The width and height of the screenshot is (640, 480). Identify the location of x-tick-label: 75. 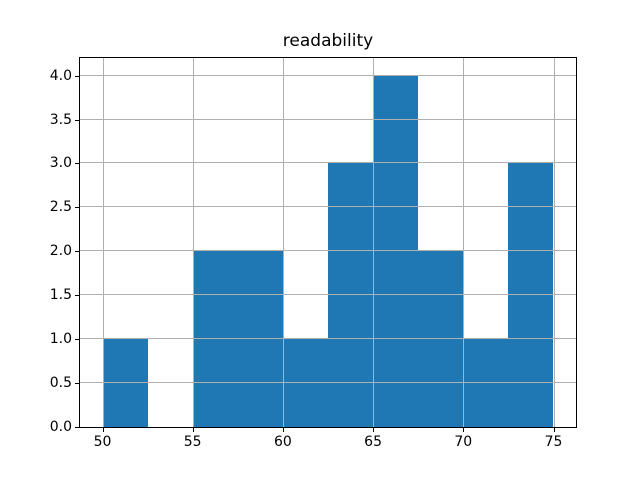
(553, 442).